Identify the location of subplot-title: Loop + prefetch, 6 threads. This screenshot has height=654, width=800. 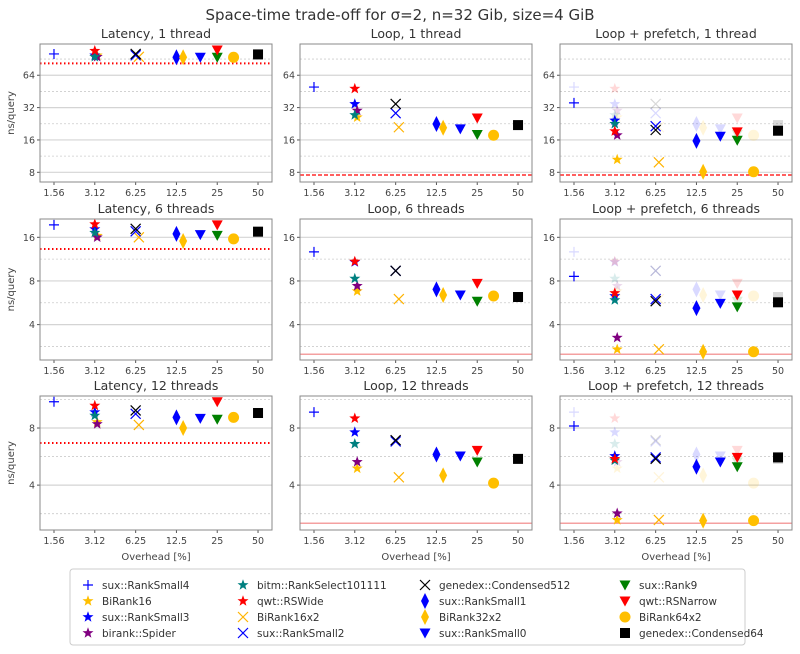
(676, 208).